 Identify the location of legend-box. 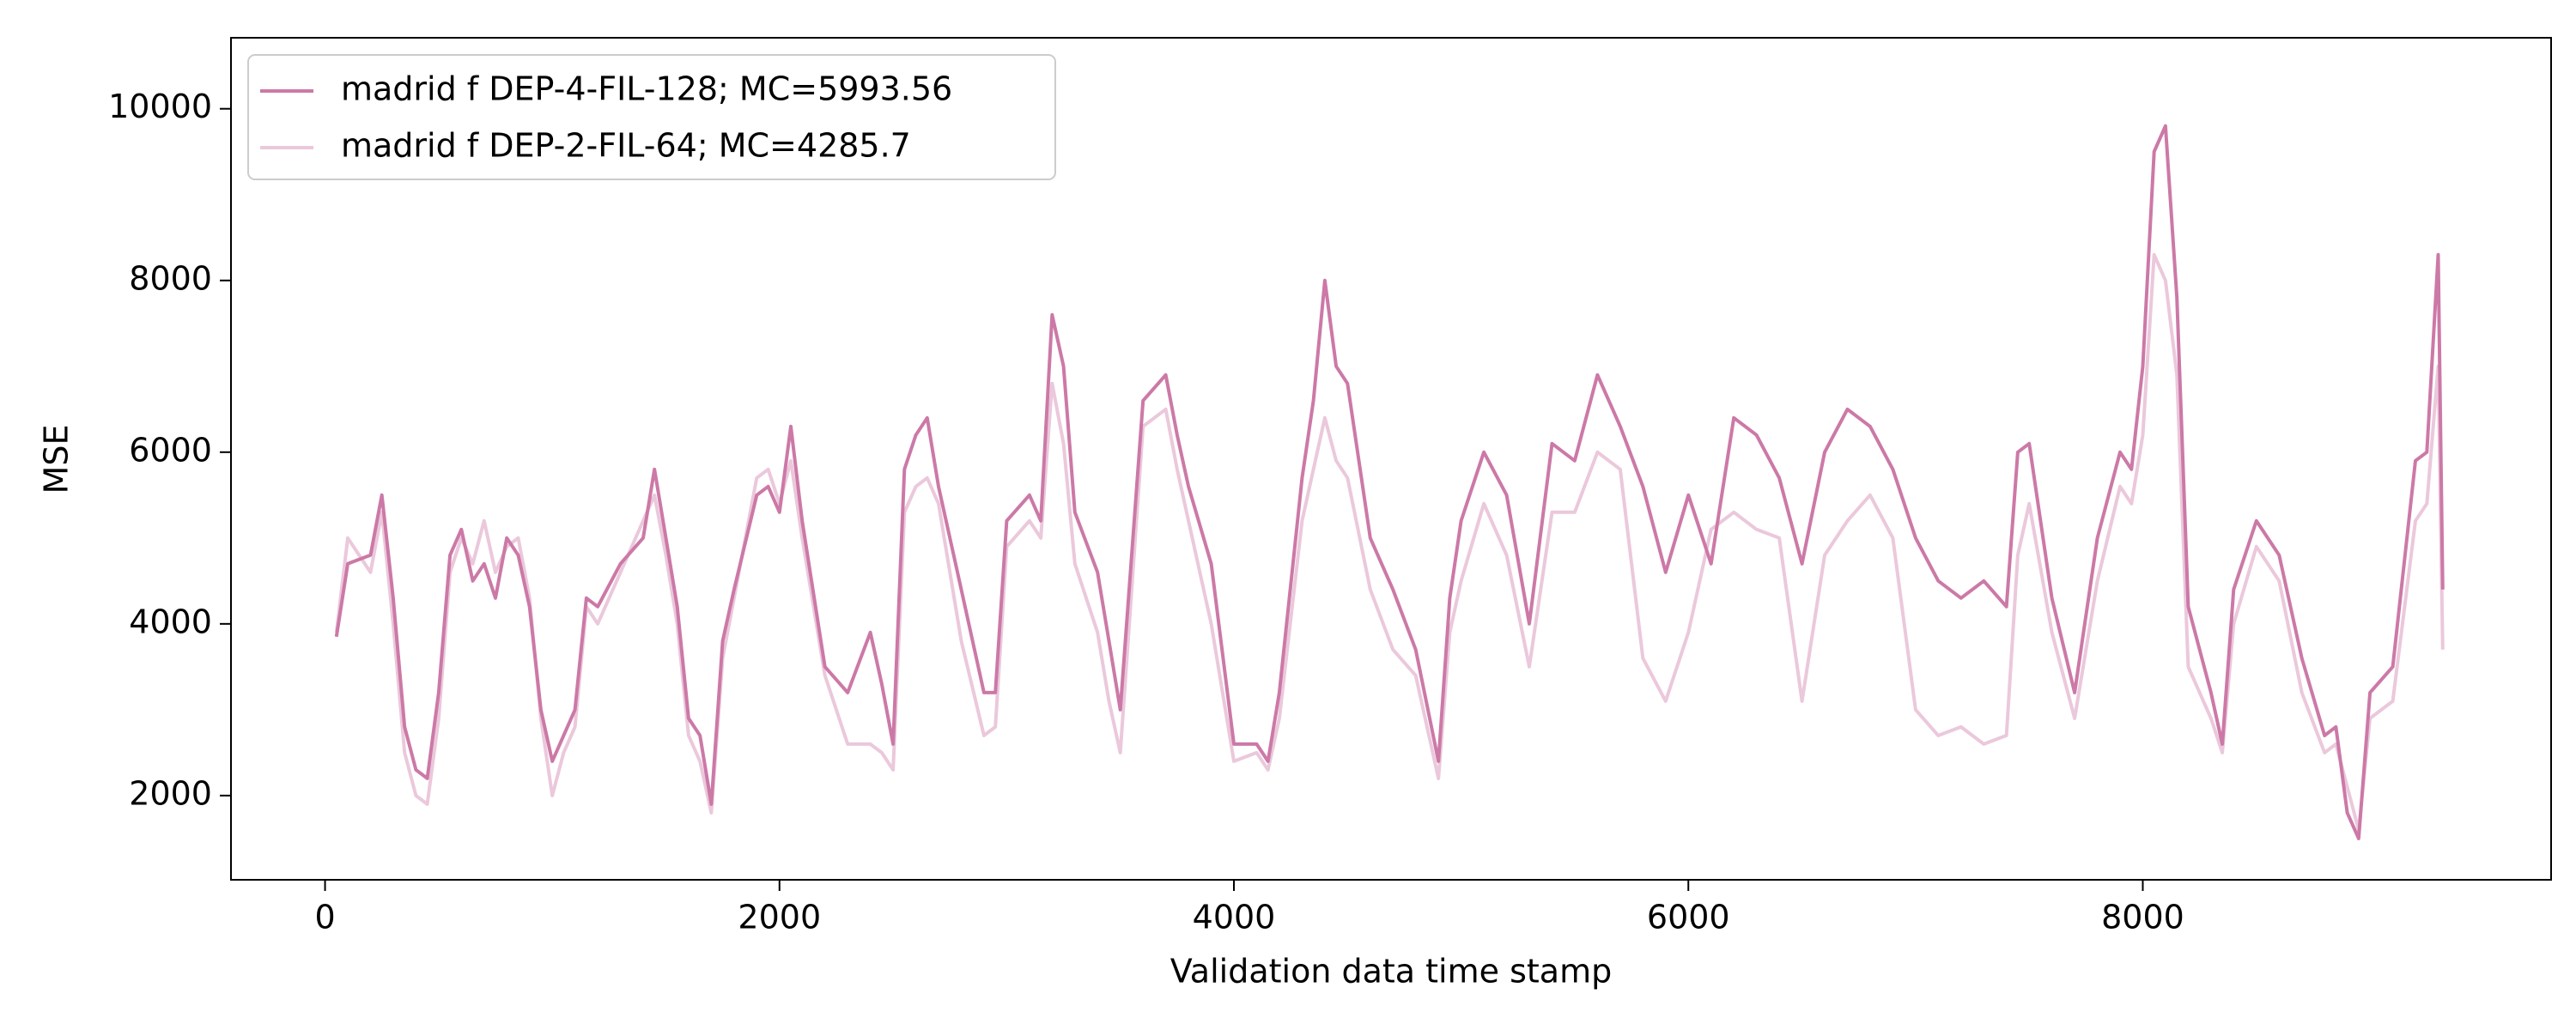
(651, 117).